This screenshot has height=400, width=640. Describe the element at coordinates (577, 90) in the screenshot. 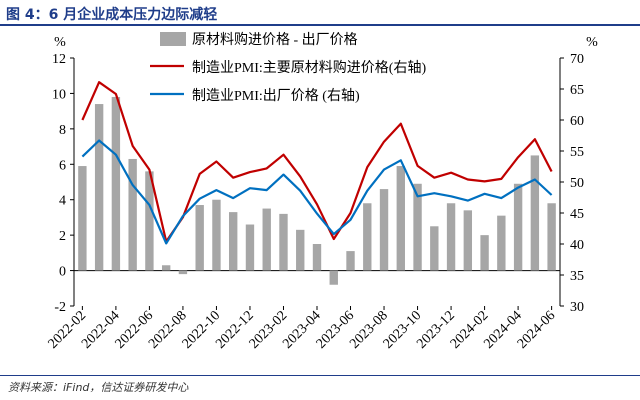

I see `right-tick-label: 65` at that location.